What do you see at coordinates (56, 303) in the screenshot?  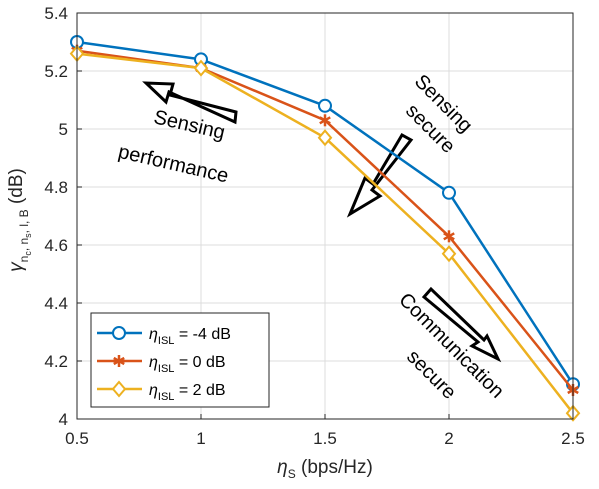 I see `y-tick-label: 4.4` at bounding box center [56, 303].